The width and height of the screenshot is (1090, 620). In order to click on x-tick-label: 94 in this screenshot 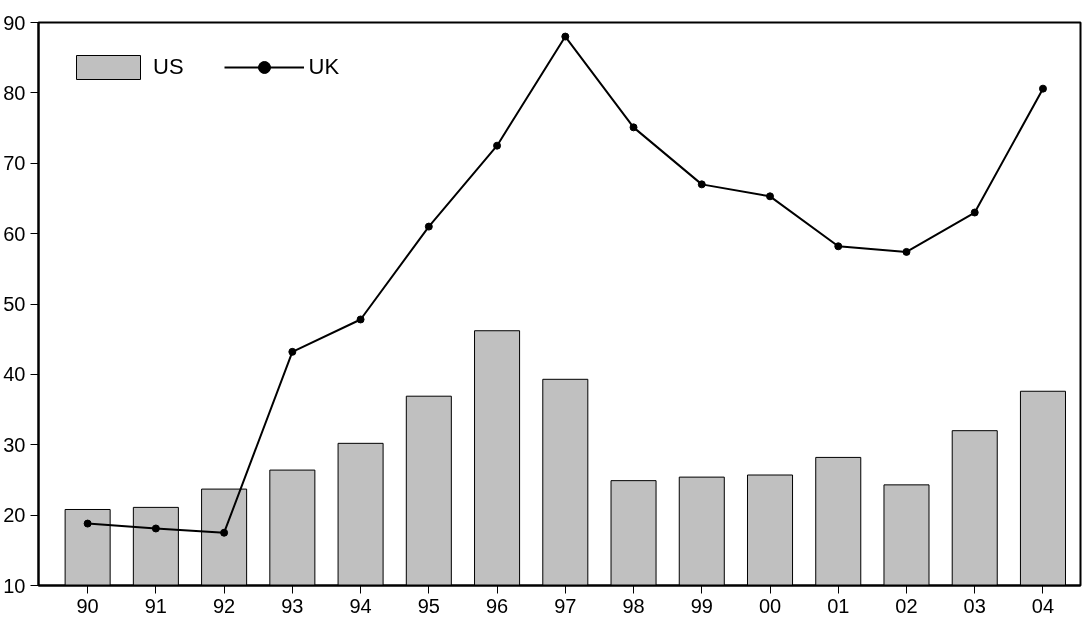, I will do `click(360, 605)`.